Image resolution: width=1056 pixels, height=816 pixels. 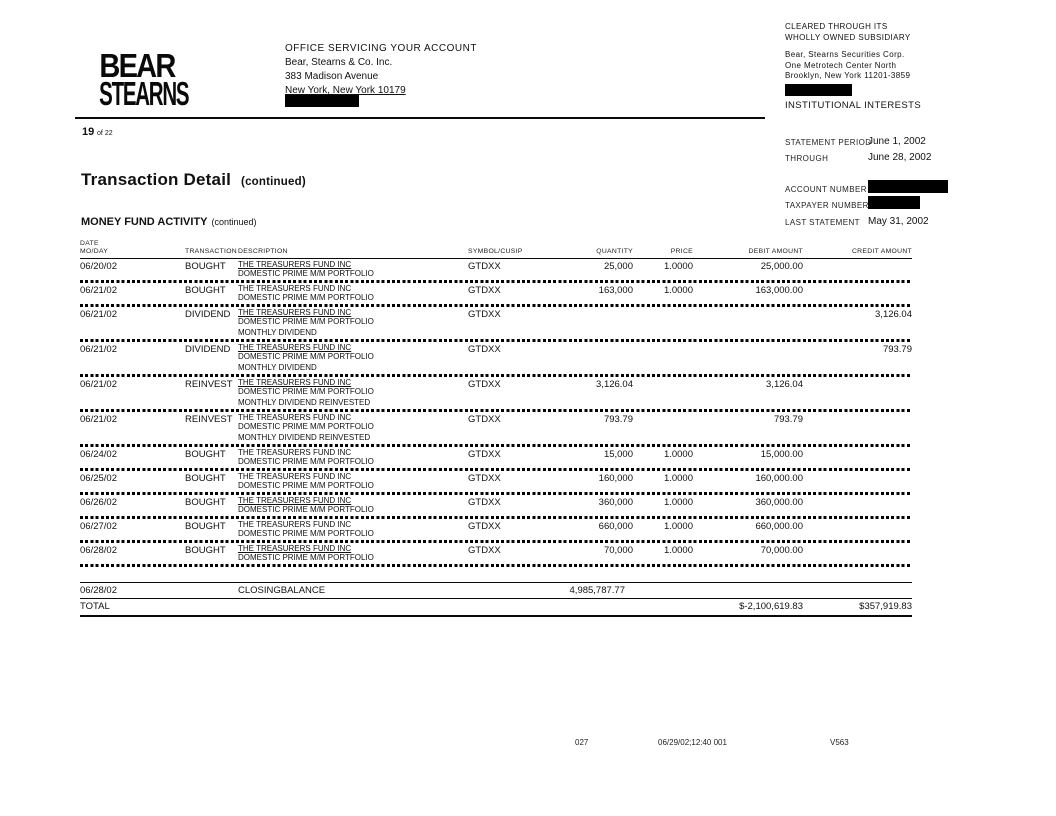 What do you see at coordinates (618, 266) in the screenshot?
I see `cell-quantity: 25,000` at bounding box center [618, 266].